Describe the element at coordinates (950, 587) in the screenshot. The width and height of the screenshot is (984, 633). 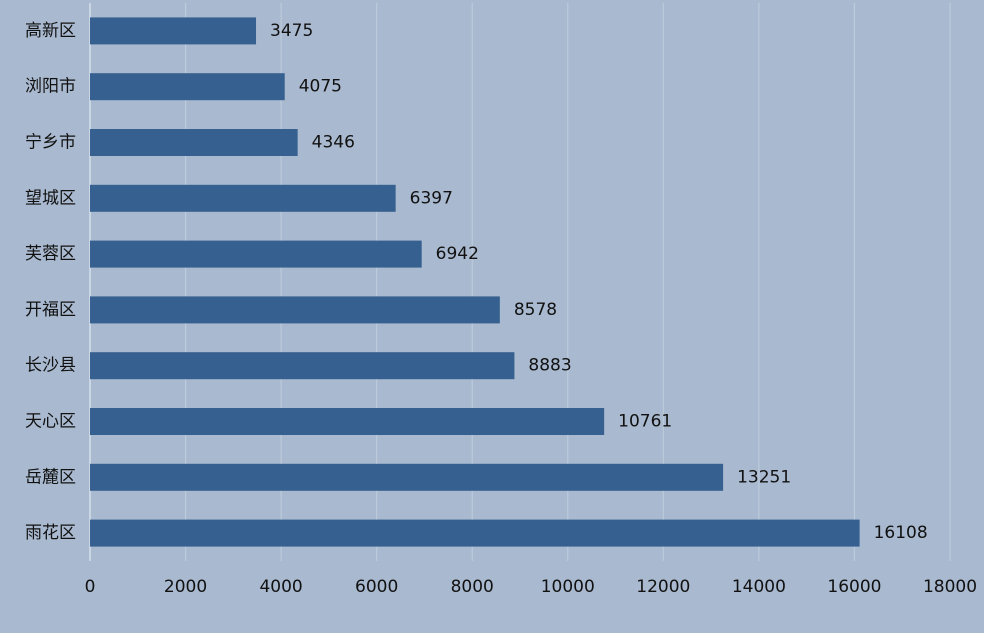
I see `x-tick-label: 18000` at that location.